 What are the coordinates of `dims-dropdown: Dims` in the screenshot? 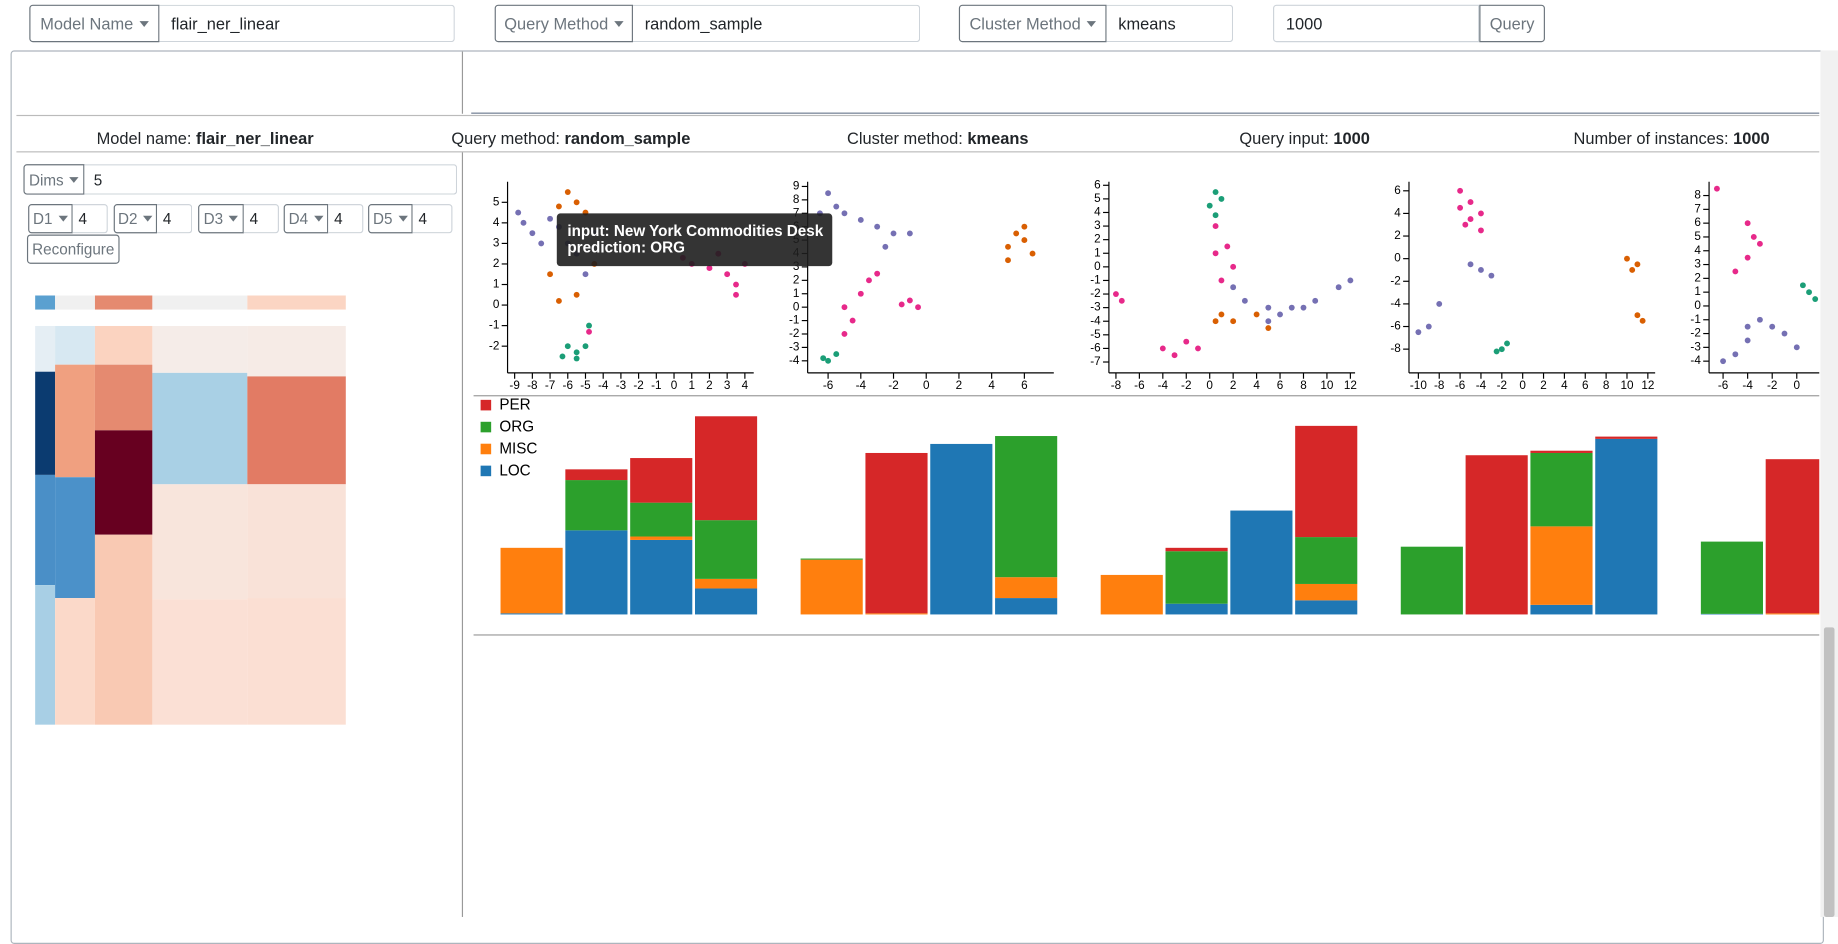 It's located at (54, 179).